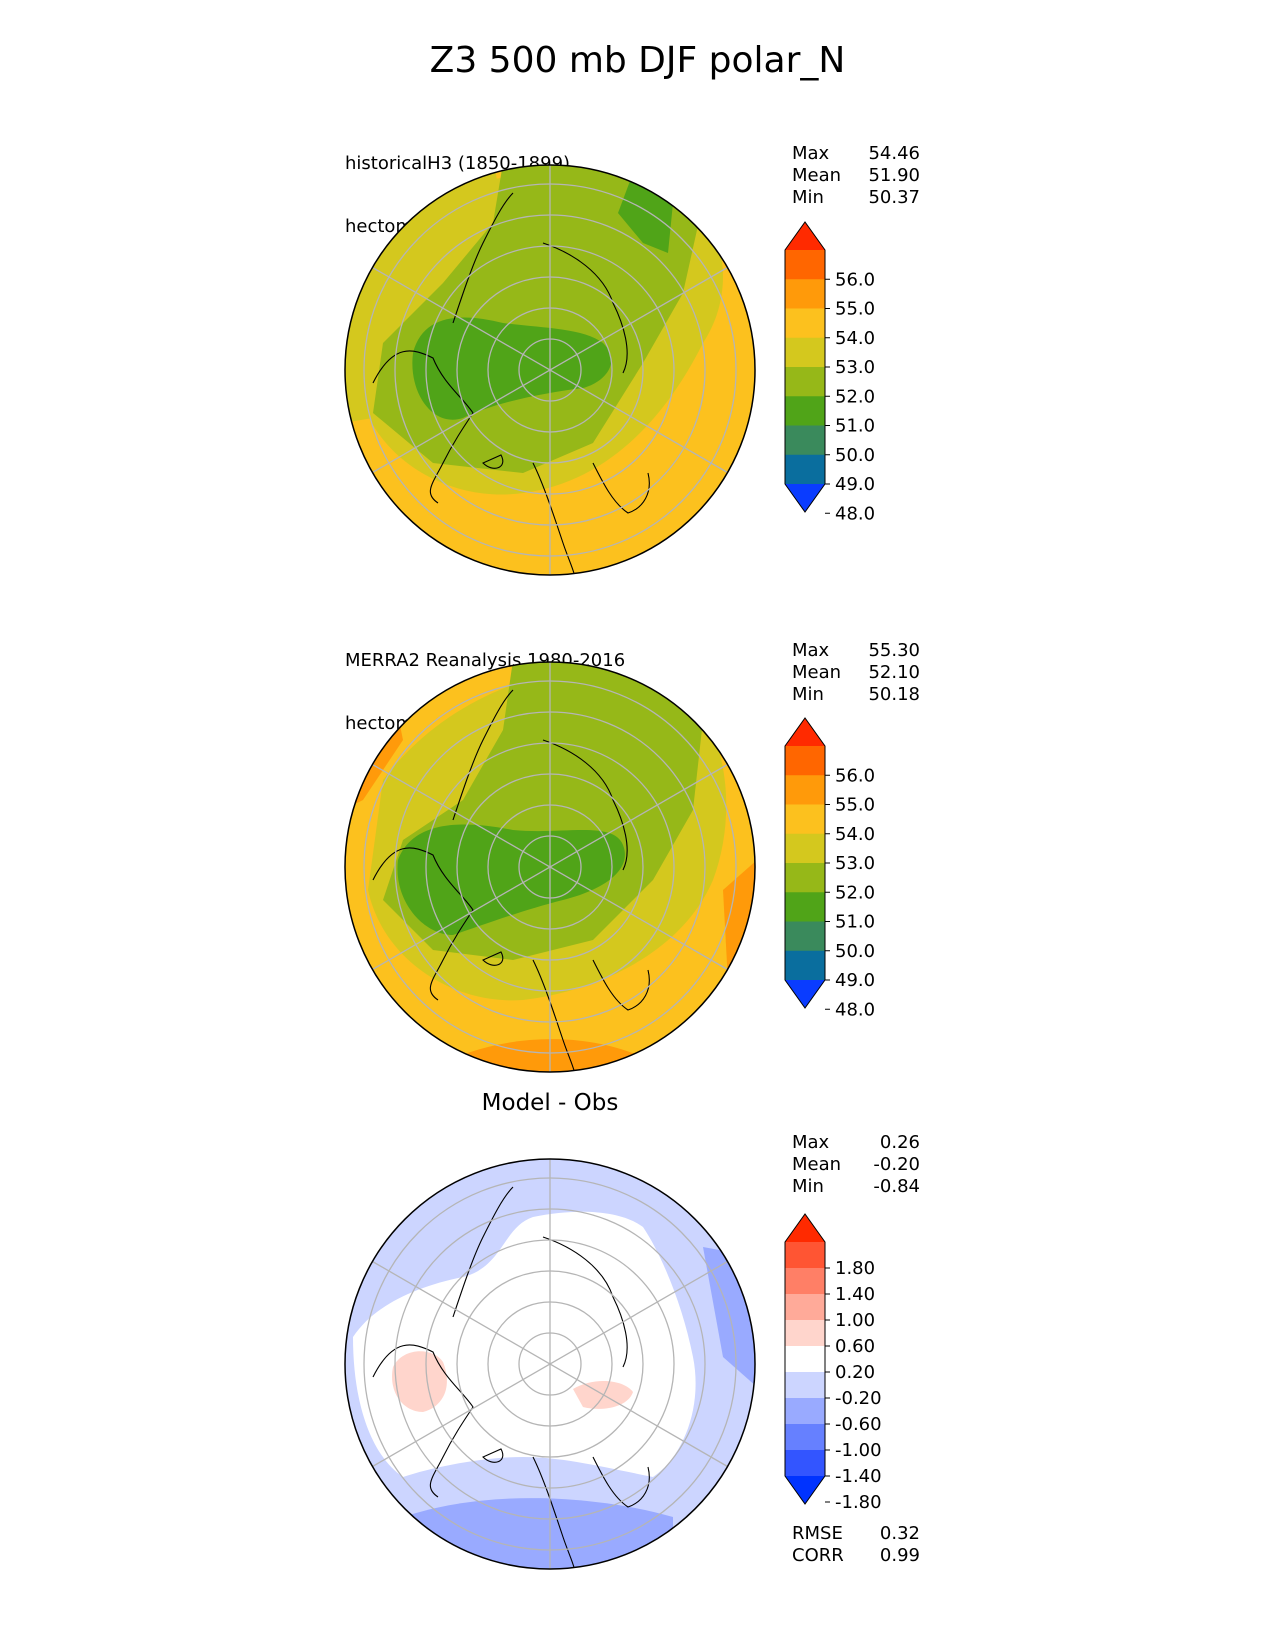  What do you see at coordinates (856, 153) in the screenshot?
I see `stat-max: Max 54.46` at bounding box center [856, 153].